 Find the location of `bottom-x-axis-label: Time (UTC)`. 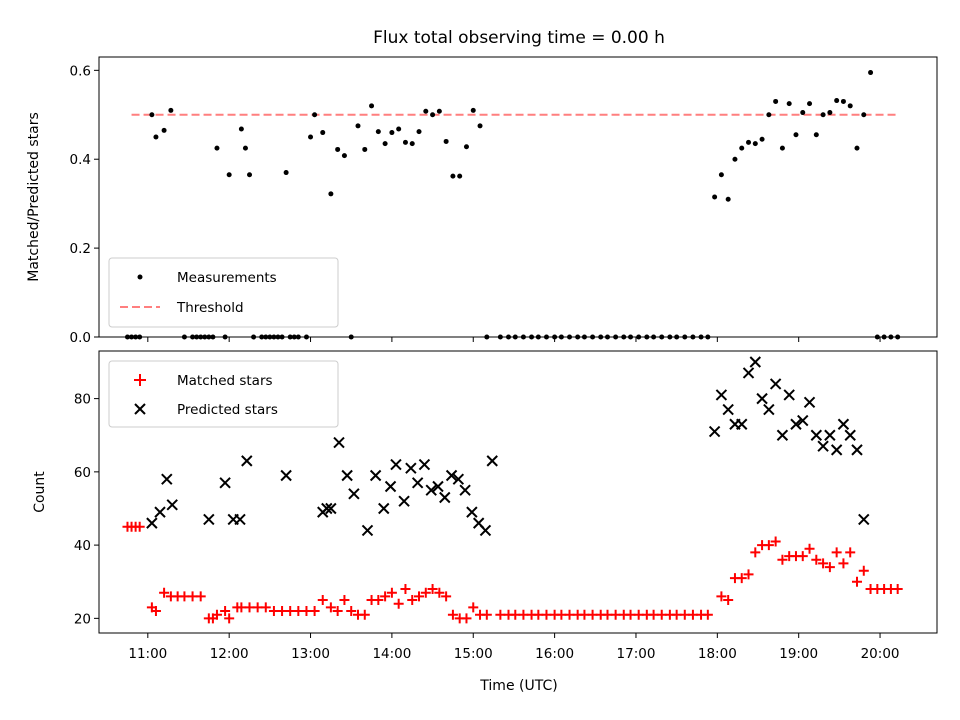

bottom-x-axis-label: Time (UTC) is located at coordinates (518, 686).